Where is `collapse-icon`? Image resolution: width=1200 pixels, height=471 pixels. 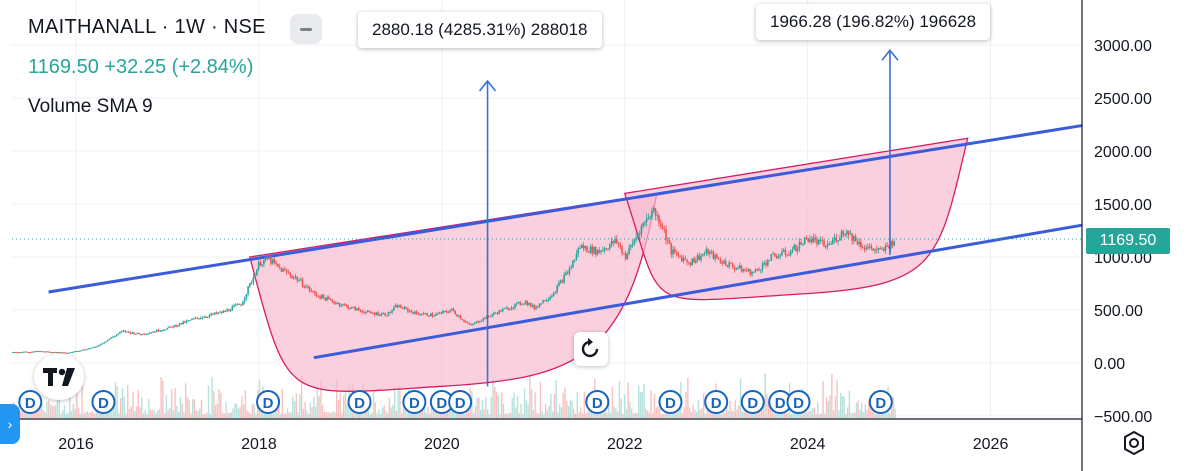 collapse-icon is located at coordinates (306, 29).